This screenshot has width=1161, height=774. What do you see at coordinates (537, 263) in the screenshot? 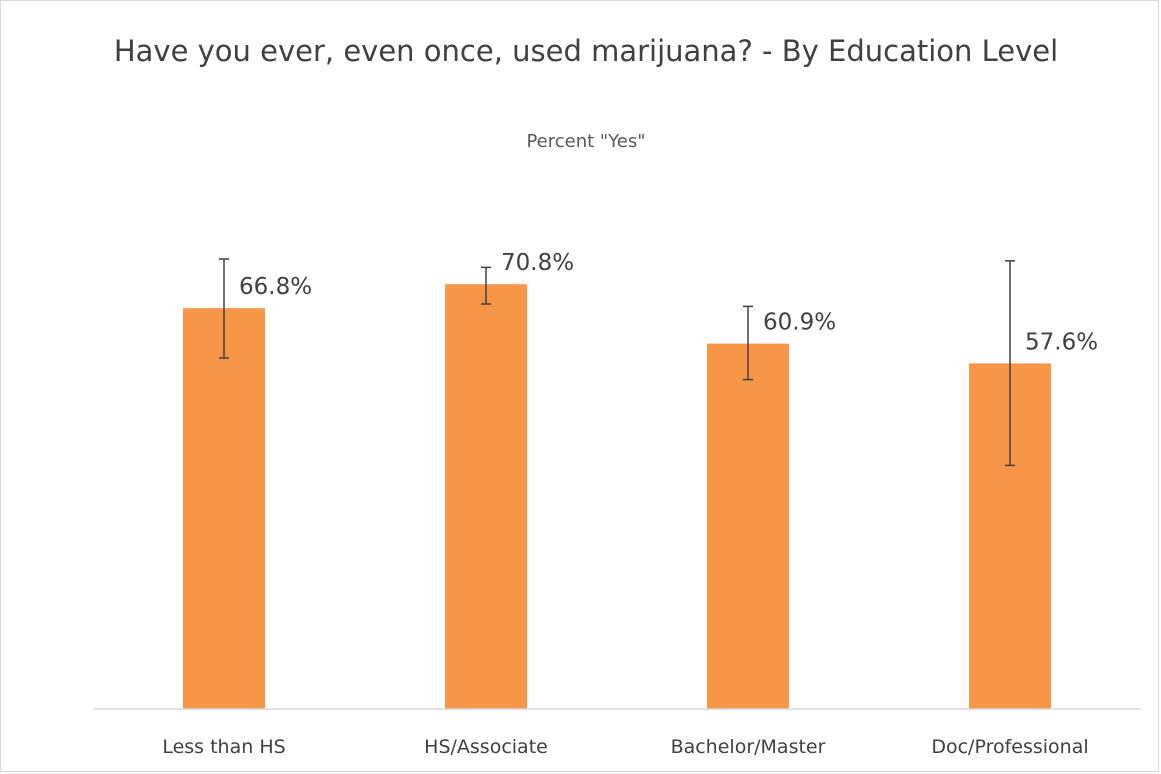
I see `data-label-2: 70.8%` at bounding box center [537, 263].